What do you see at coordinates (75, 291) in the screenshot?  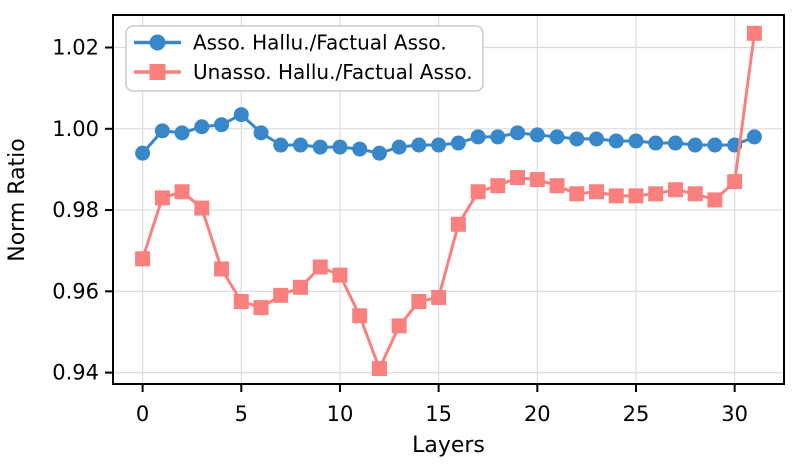 I see `y-tick-label: 0.96` at bounding box center [75, 291].